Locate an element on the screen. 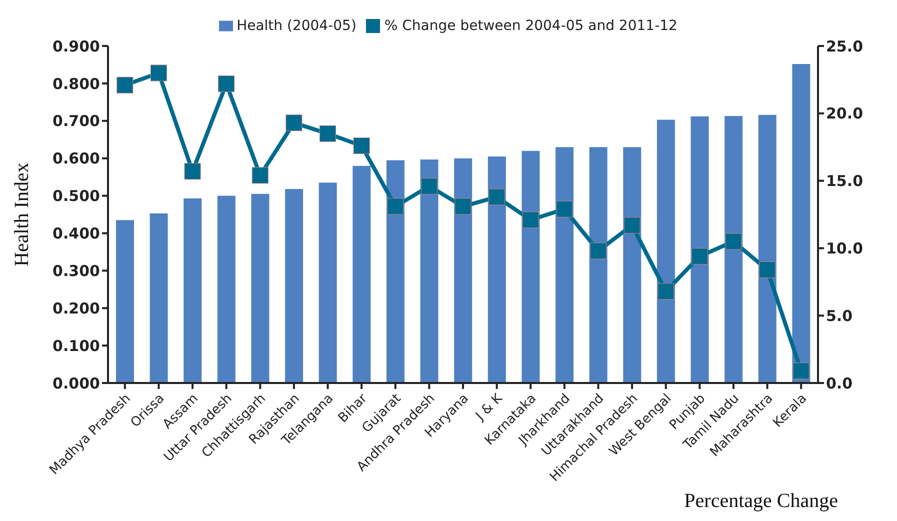  y-tick-label: 0.600 is located at coordinates (76, 159).